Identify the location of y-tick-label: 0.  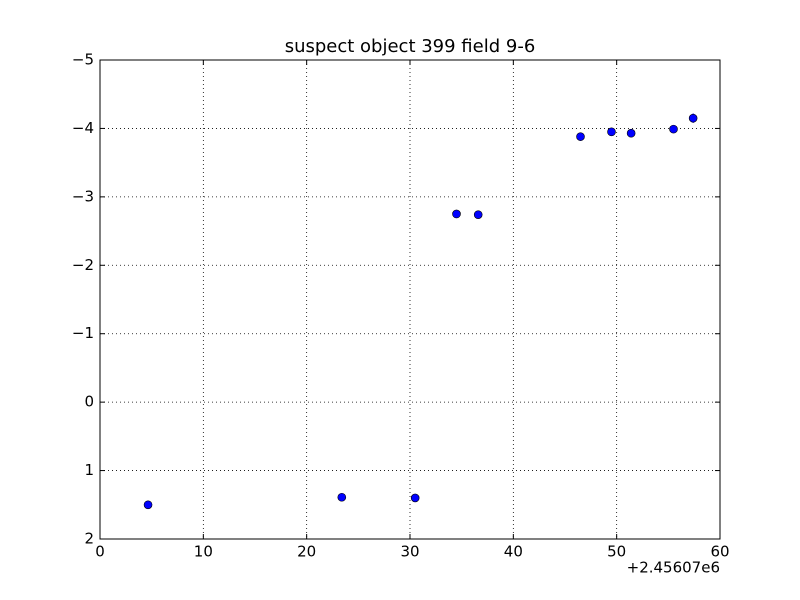
(89, 402).